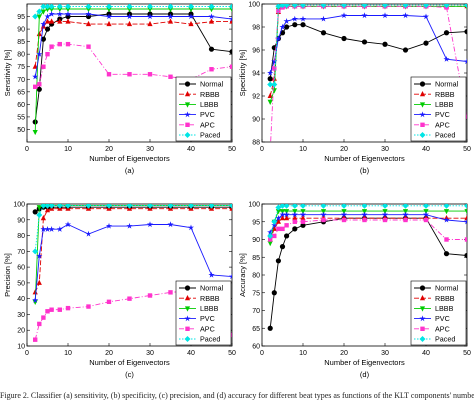 This screenshot has width=474, height=402. I want to click on y-tick-label: 55, so click(21, 117).